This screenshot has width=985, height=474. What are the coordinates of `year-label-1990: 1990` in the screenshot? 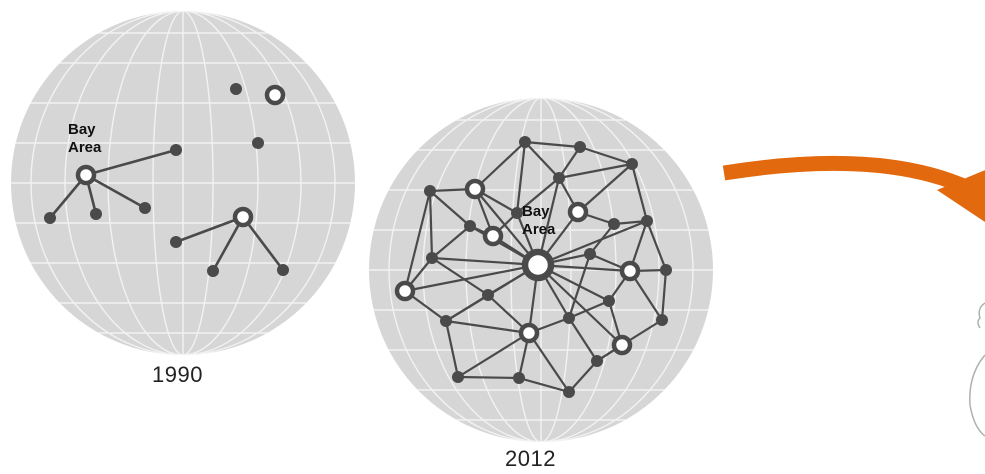 It's located at (177, 374).